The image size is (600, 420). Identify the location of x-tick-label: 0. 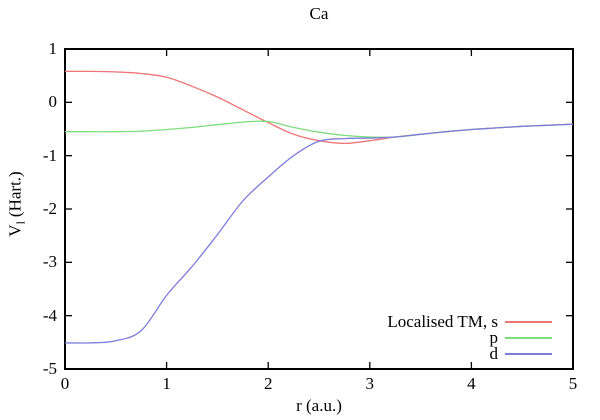
(65, 383).